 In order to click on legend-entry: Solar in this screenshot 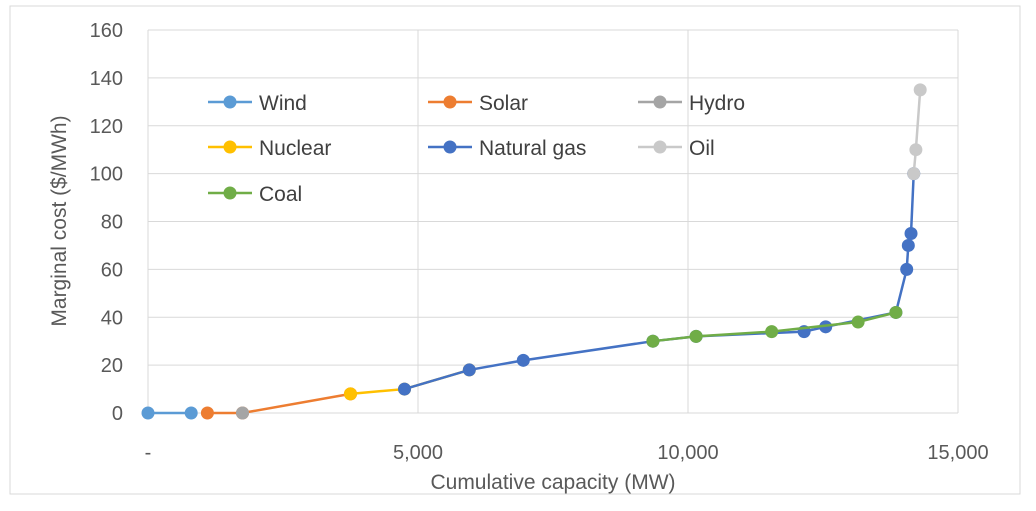, I will do `click(478, 103)`.